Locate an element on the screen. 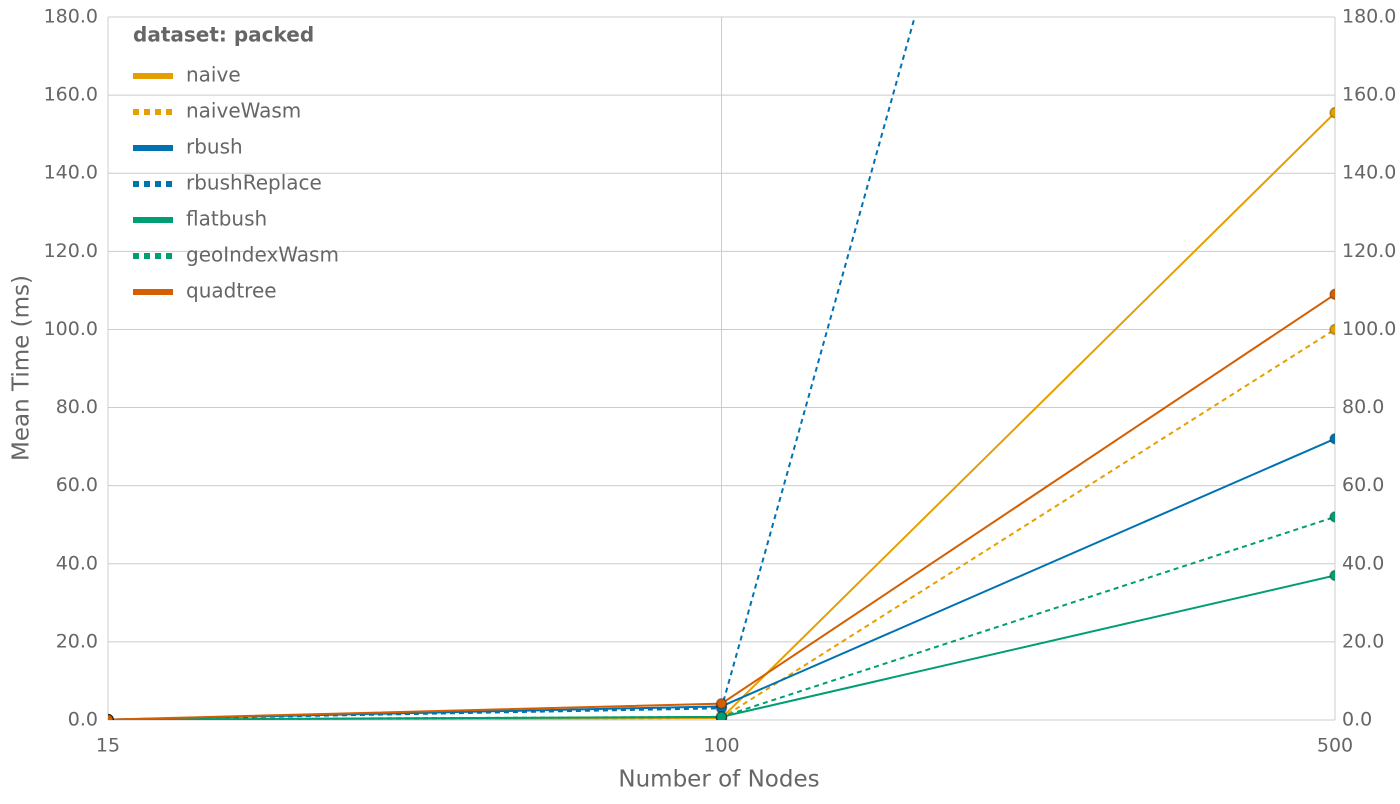  x-axis-title: Number of Nodes is located at coordinates (718, 780).